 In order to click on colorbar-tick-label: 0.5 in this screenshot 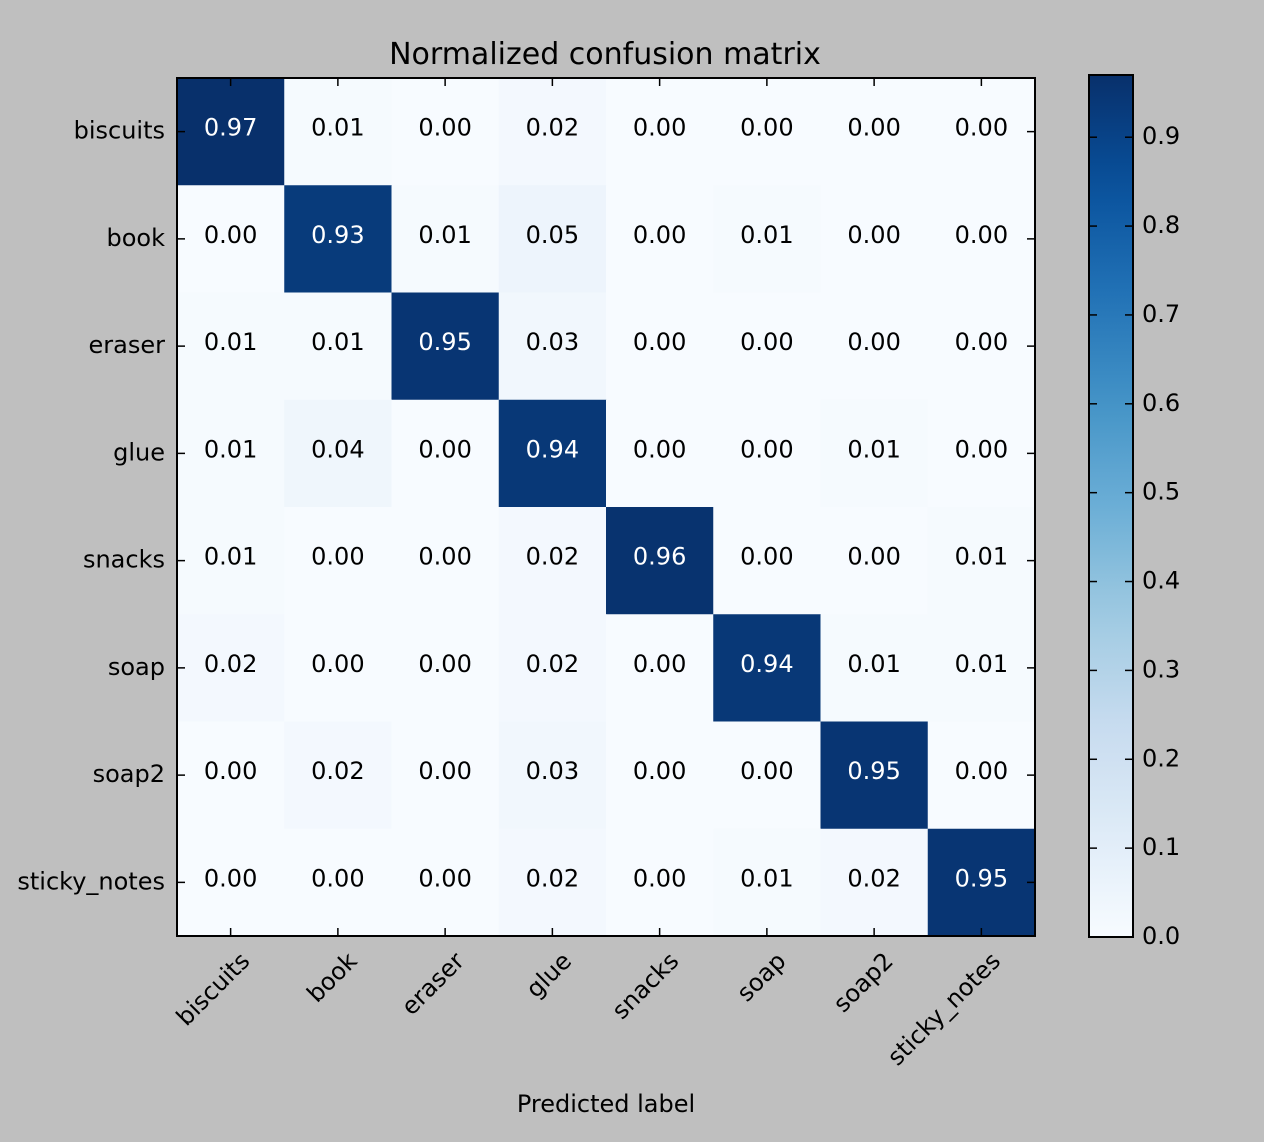, I will do `click(1161, 492)`.